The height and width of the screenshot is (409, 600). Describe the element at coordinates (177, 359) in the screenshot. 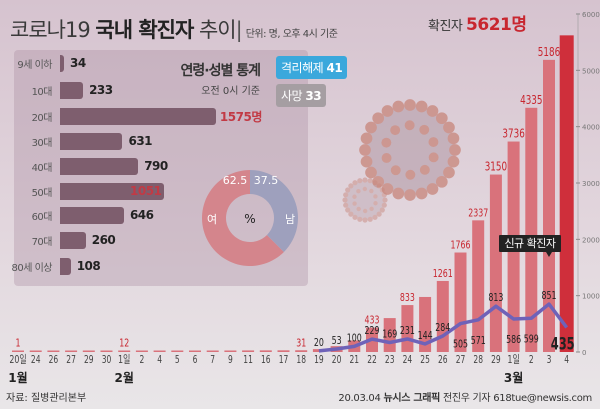

I see `x-tick-label: 5` at that location.